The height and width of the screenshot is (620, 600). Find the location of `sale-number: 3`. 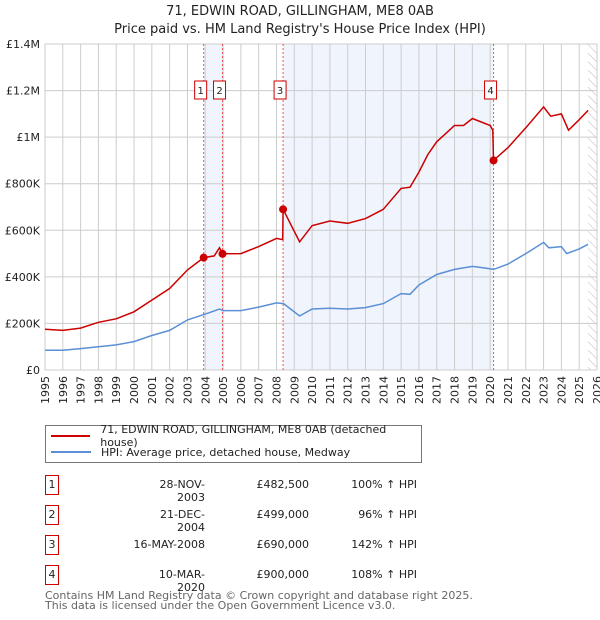

sale-number: 3 is located at coordinates (52, 545).